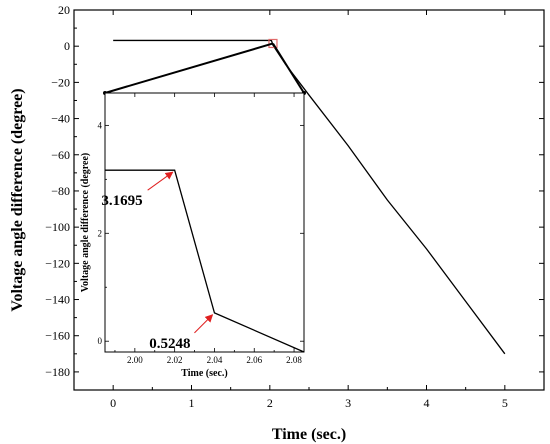 Image resolution: width=550 pixels, height=444 pixels. I want to click on inset-x-tick-label: 2.06, so click(254, 360).